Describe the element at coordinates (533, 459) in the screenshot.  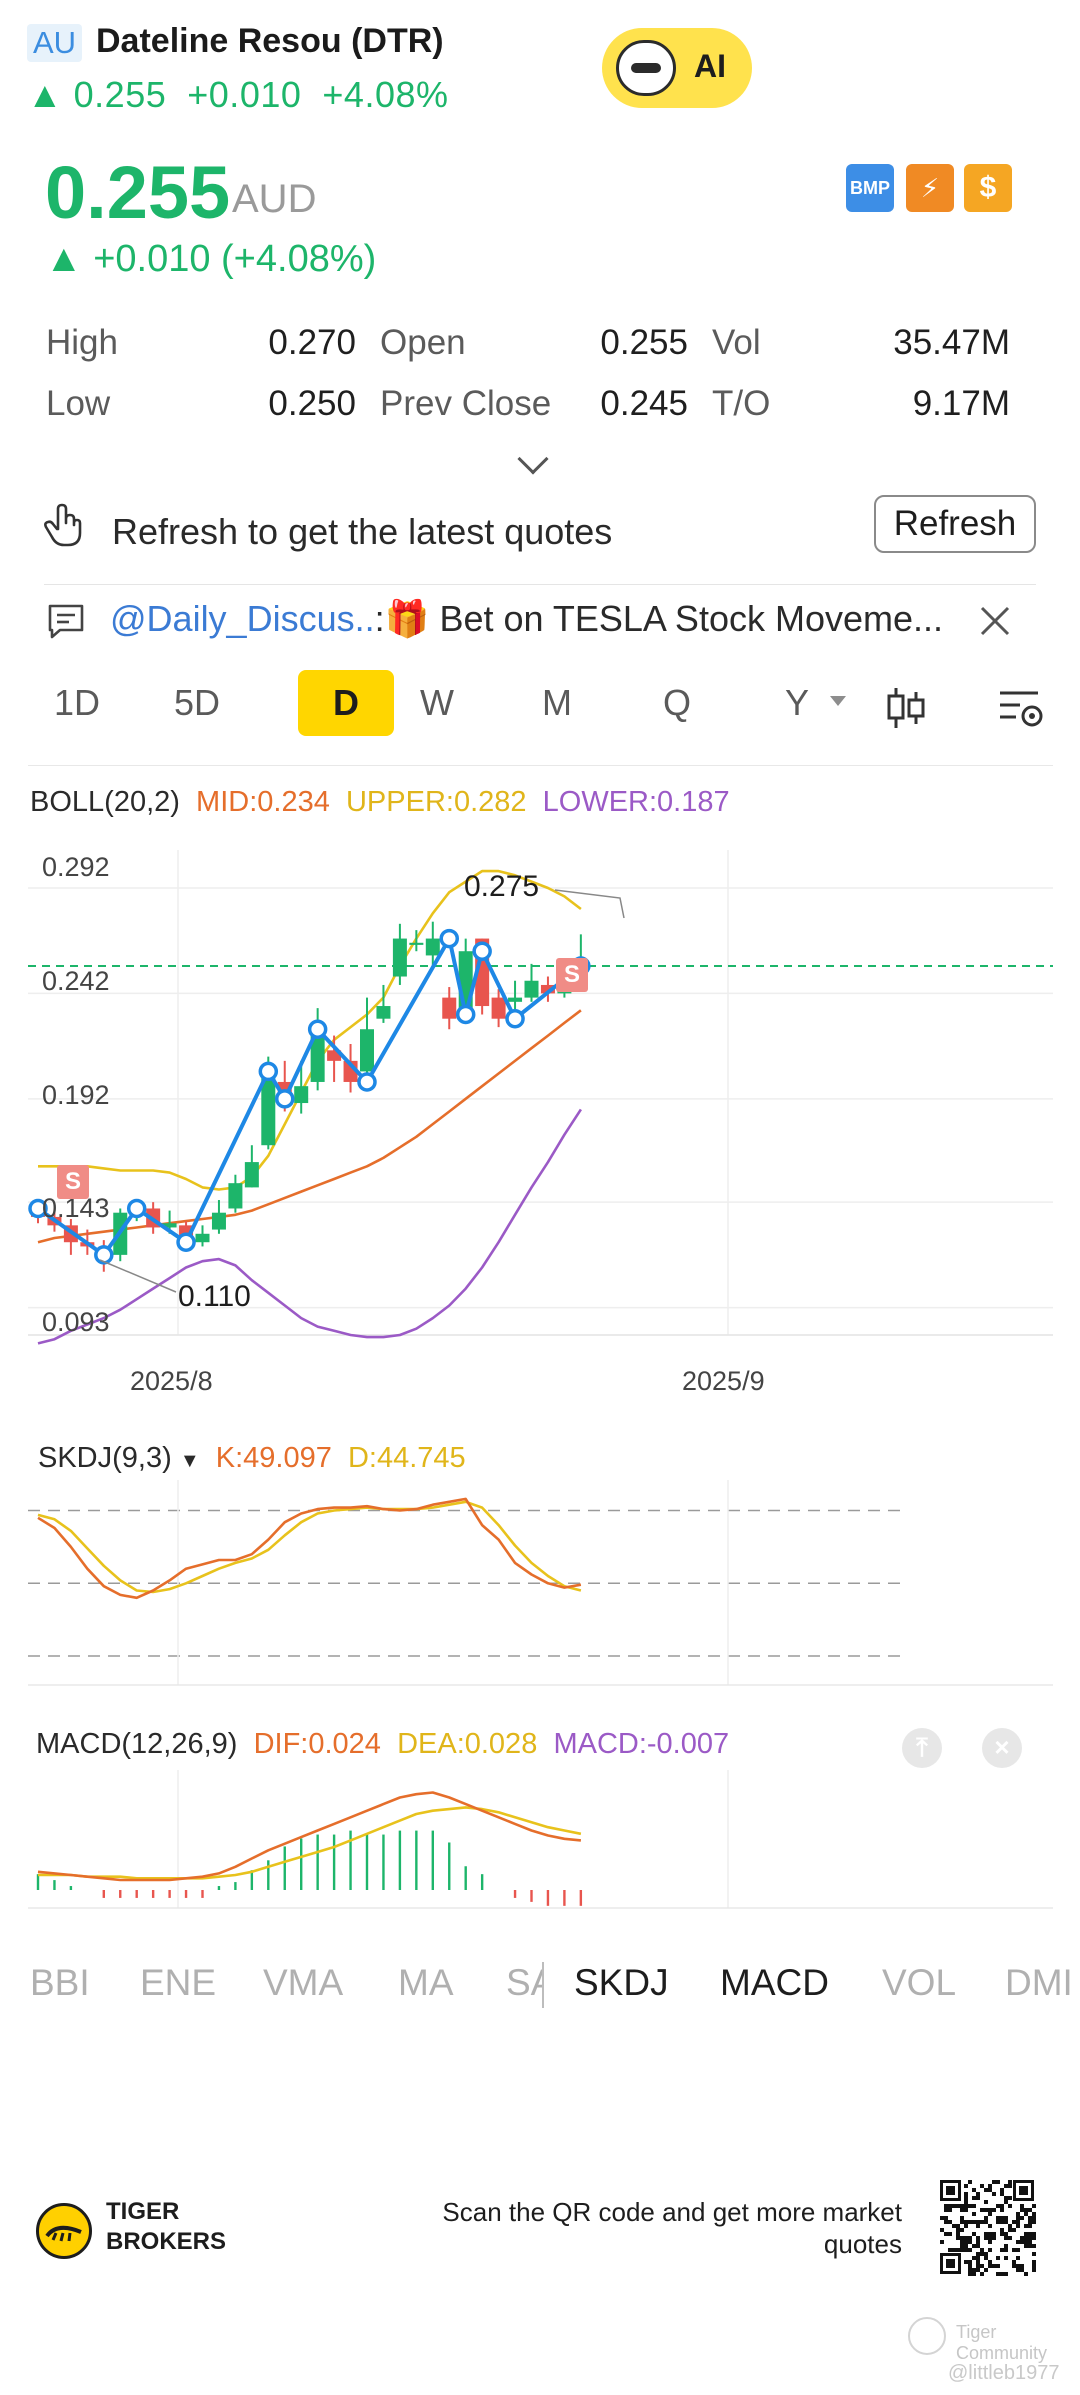
I see `expand-chevron-icon` at that location.